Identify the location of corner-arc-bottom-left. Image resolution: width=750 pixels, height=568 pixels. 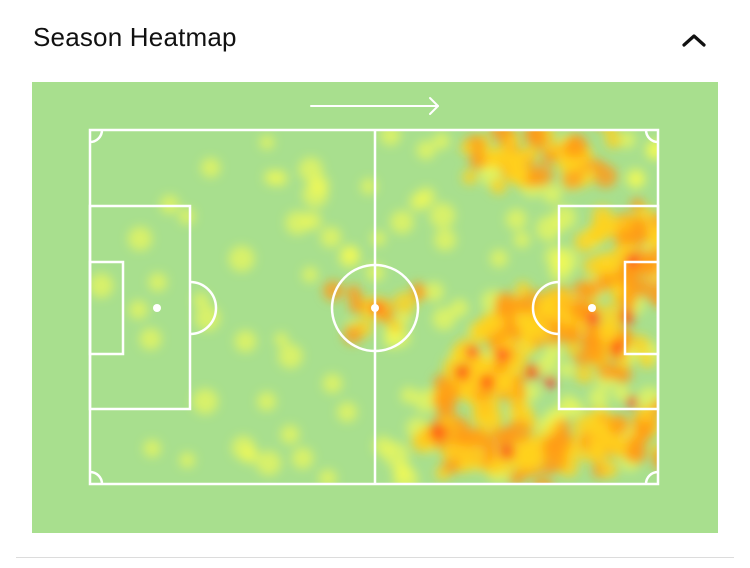
(96, 477).